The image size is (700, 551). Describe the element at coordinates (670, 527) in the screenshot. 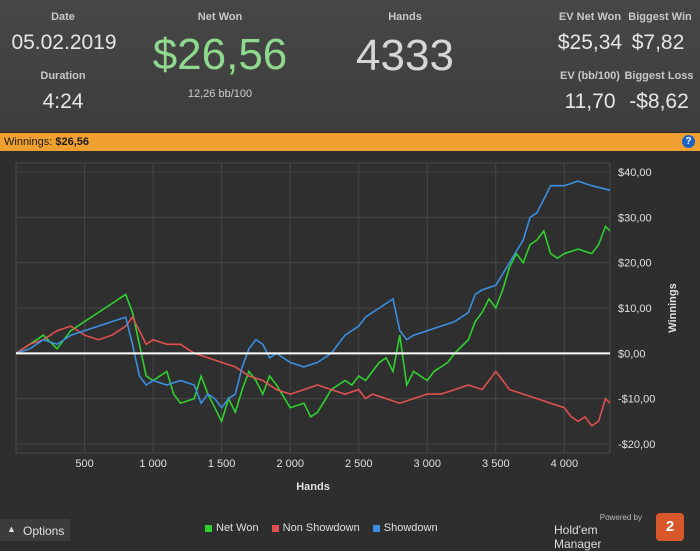

I see `hm2-logo-icon: 2` at that location.